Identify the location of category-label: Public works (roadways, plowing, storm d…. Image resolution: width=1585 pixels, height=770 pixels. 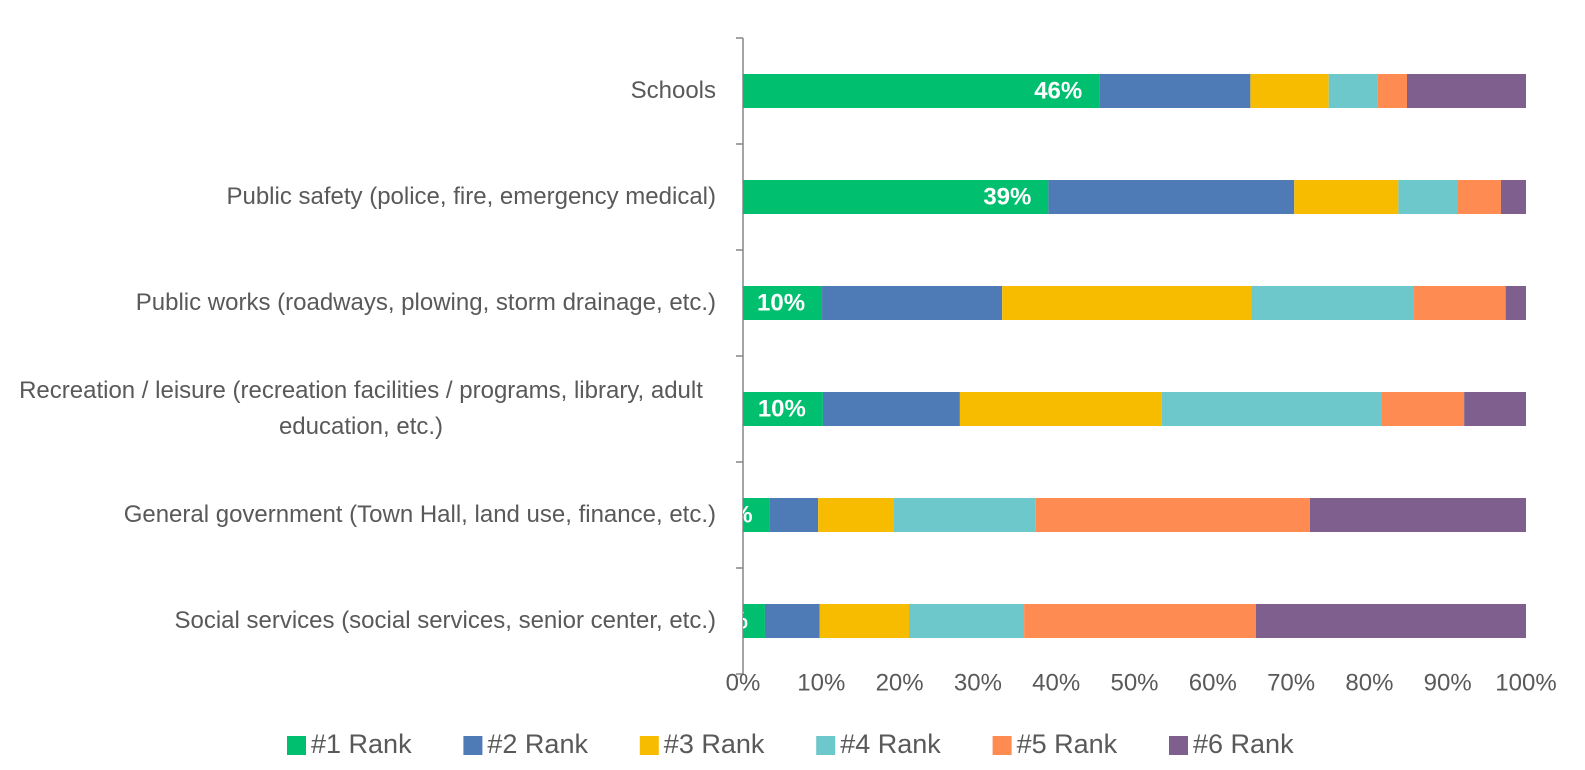
(425, 302).